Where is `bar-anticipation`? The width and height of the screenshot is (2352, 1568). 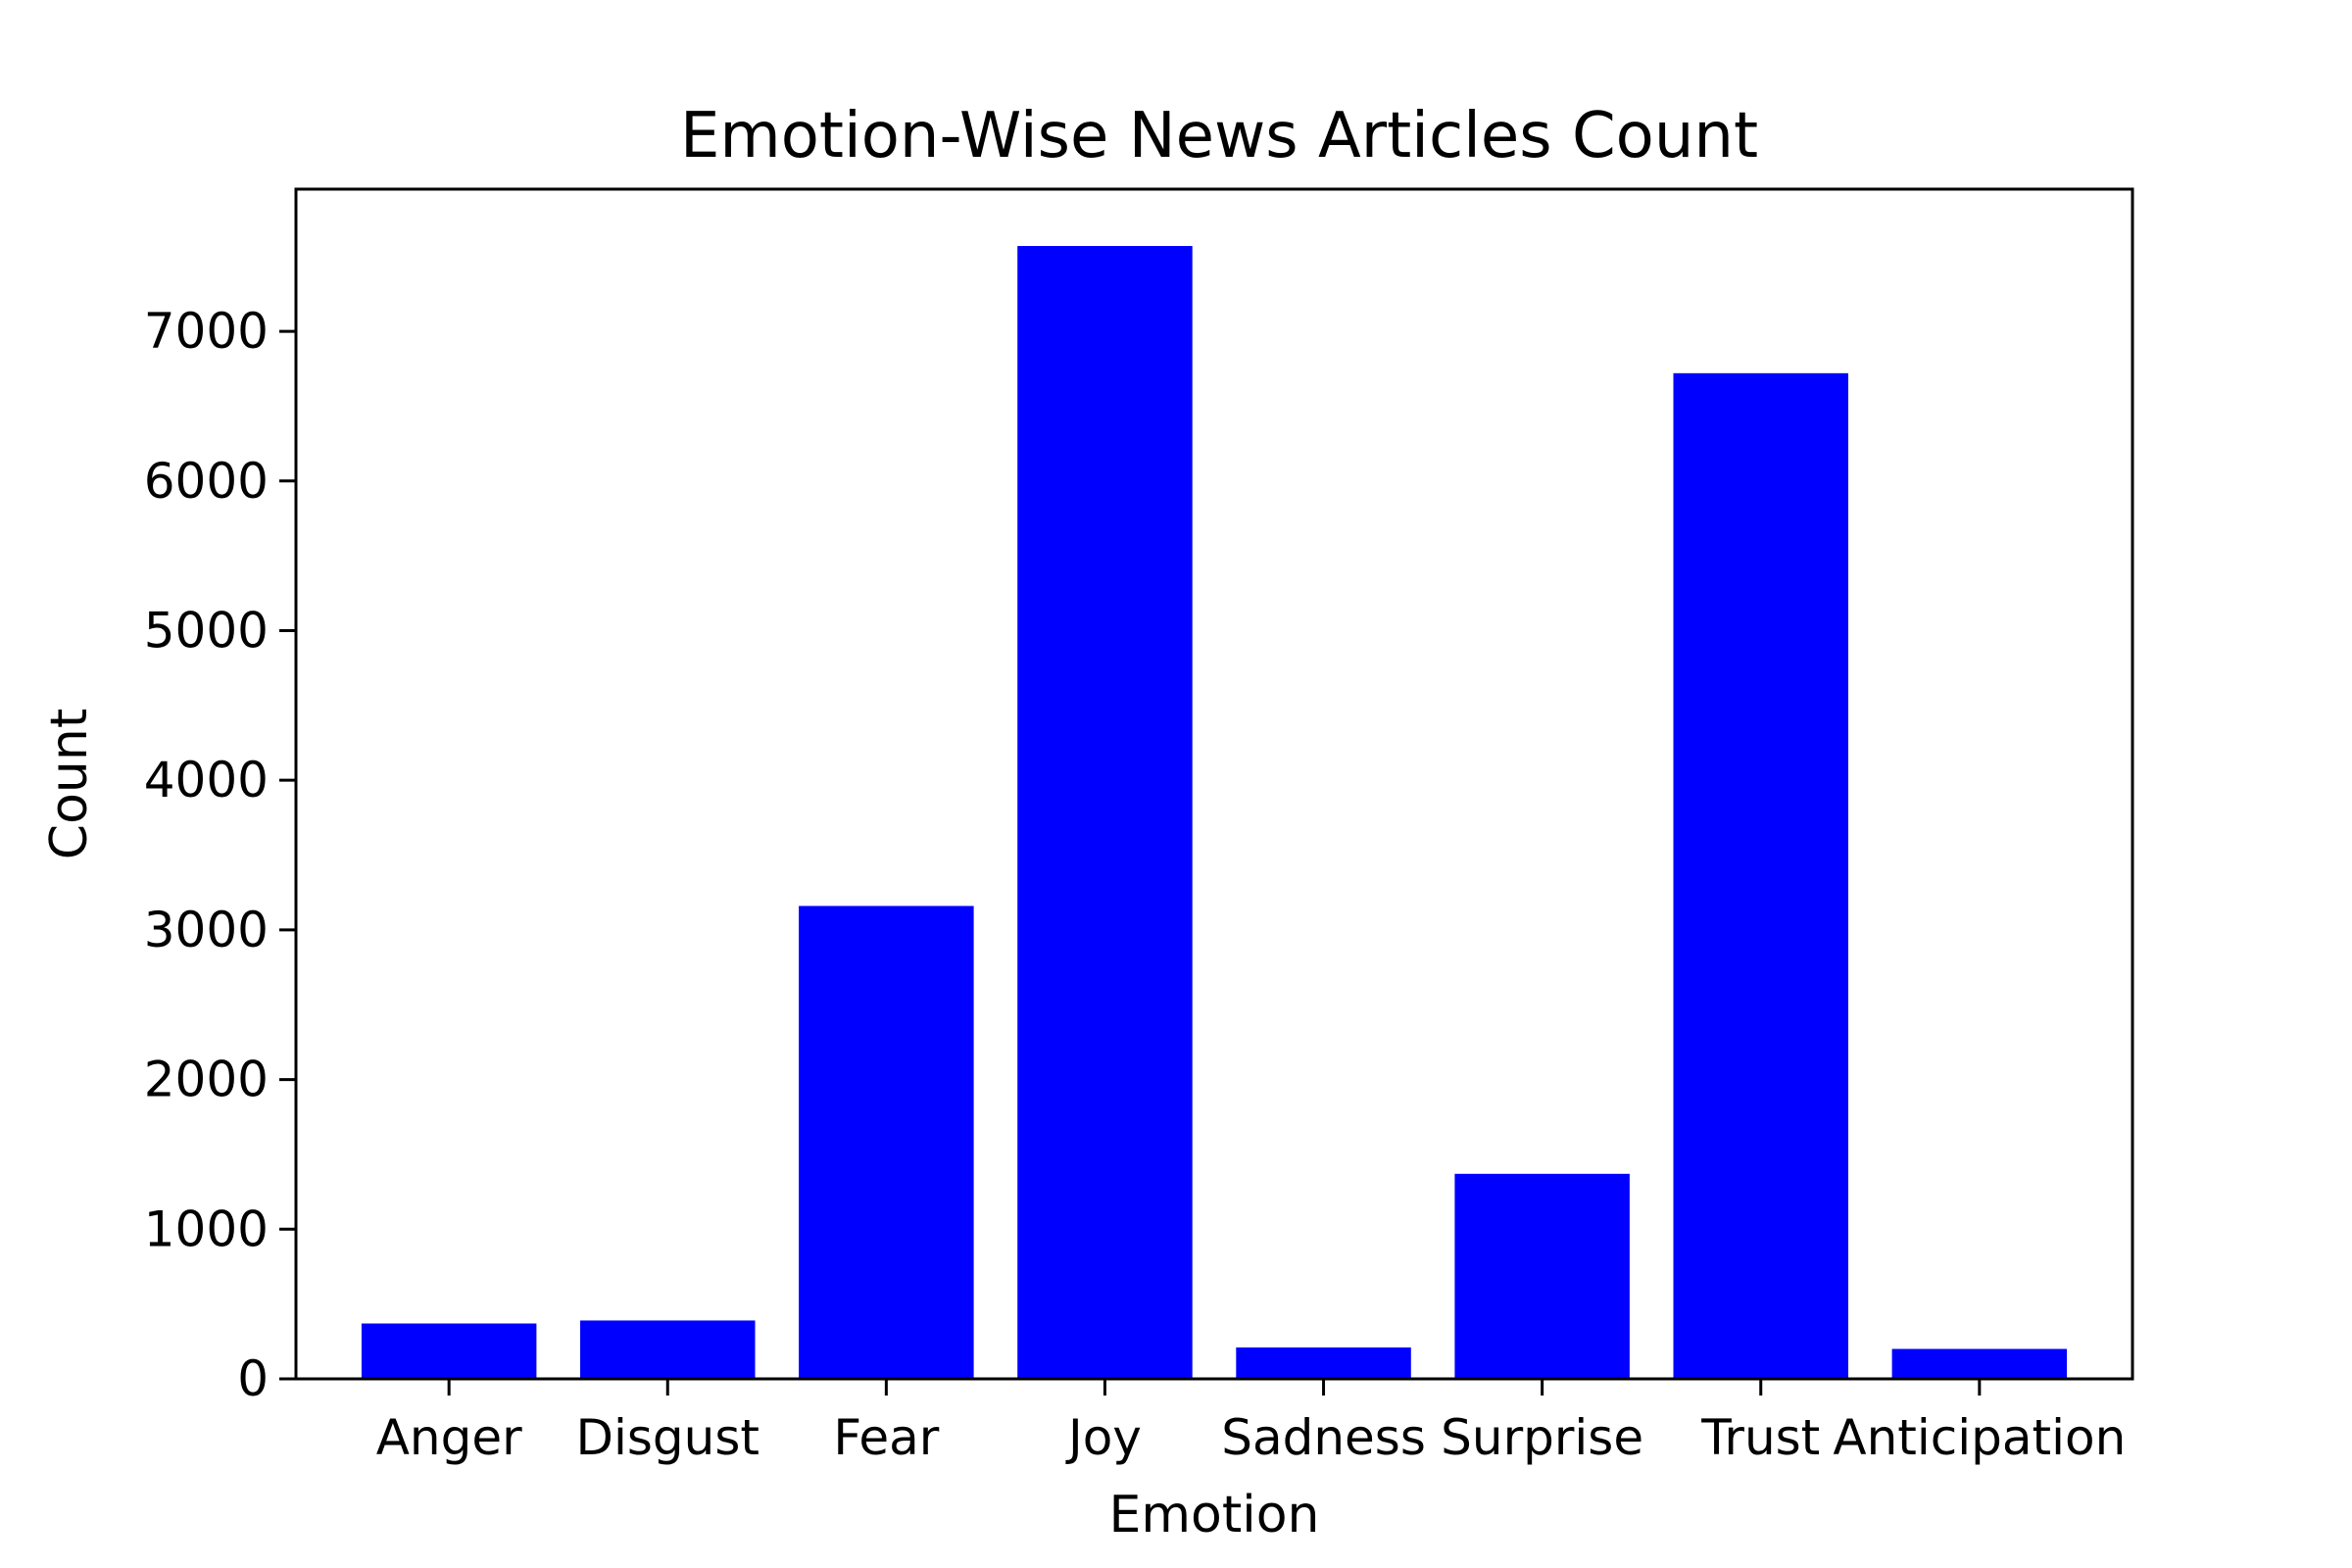 bar-anticipation is located at coordinates (1979, 1363).